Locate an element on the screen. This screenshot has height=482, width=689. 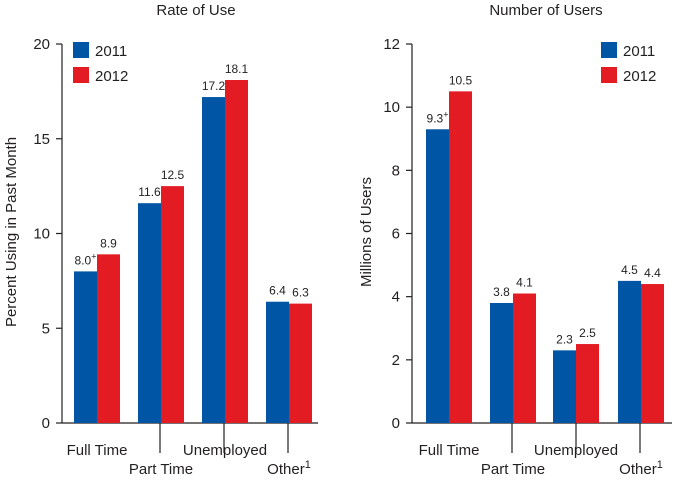
users-y-tick-label: 0 is located at coordinates (396, 423).